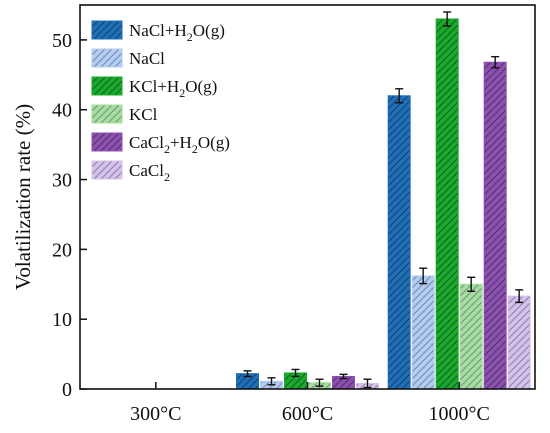  What do you see at coordinates (62, 181) in the screenshot?
I see `y-tick-label: 30` at bounding box center [62, 181].